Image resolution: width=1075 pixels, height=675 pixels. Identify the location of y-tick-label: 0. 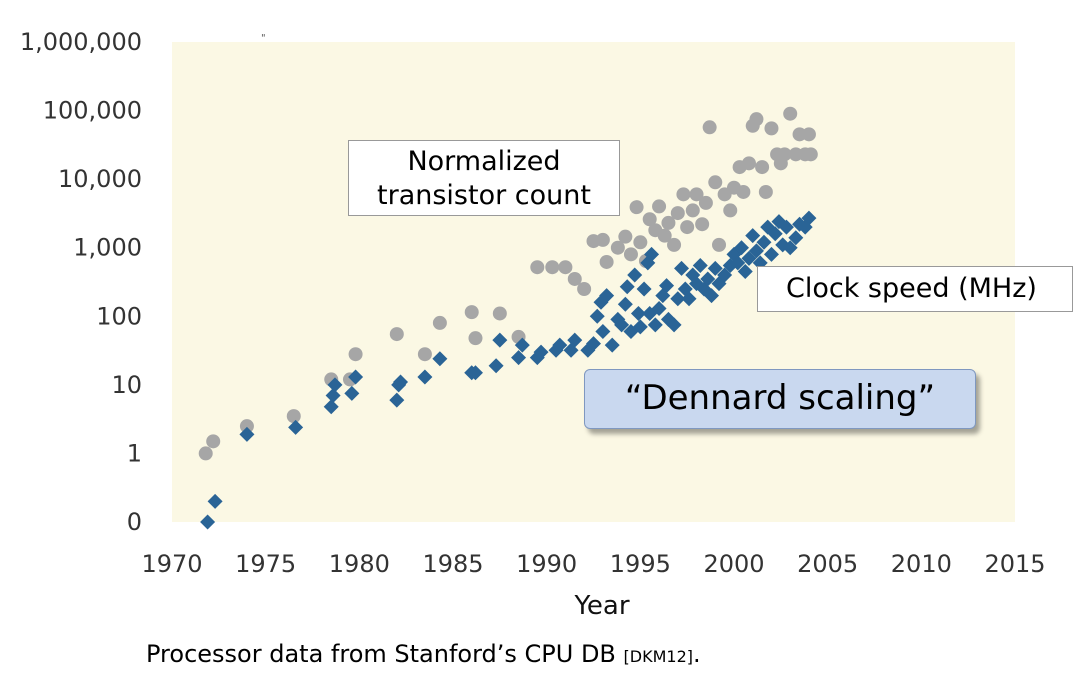
(134, 522).